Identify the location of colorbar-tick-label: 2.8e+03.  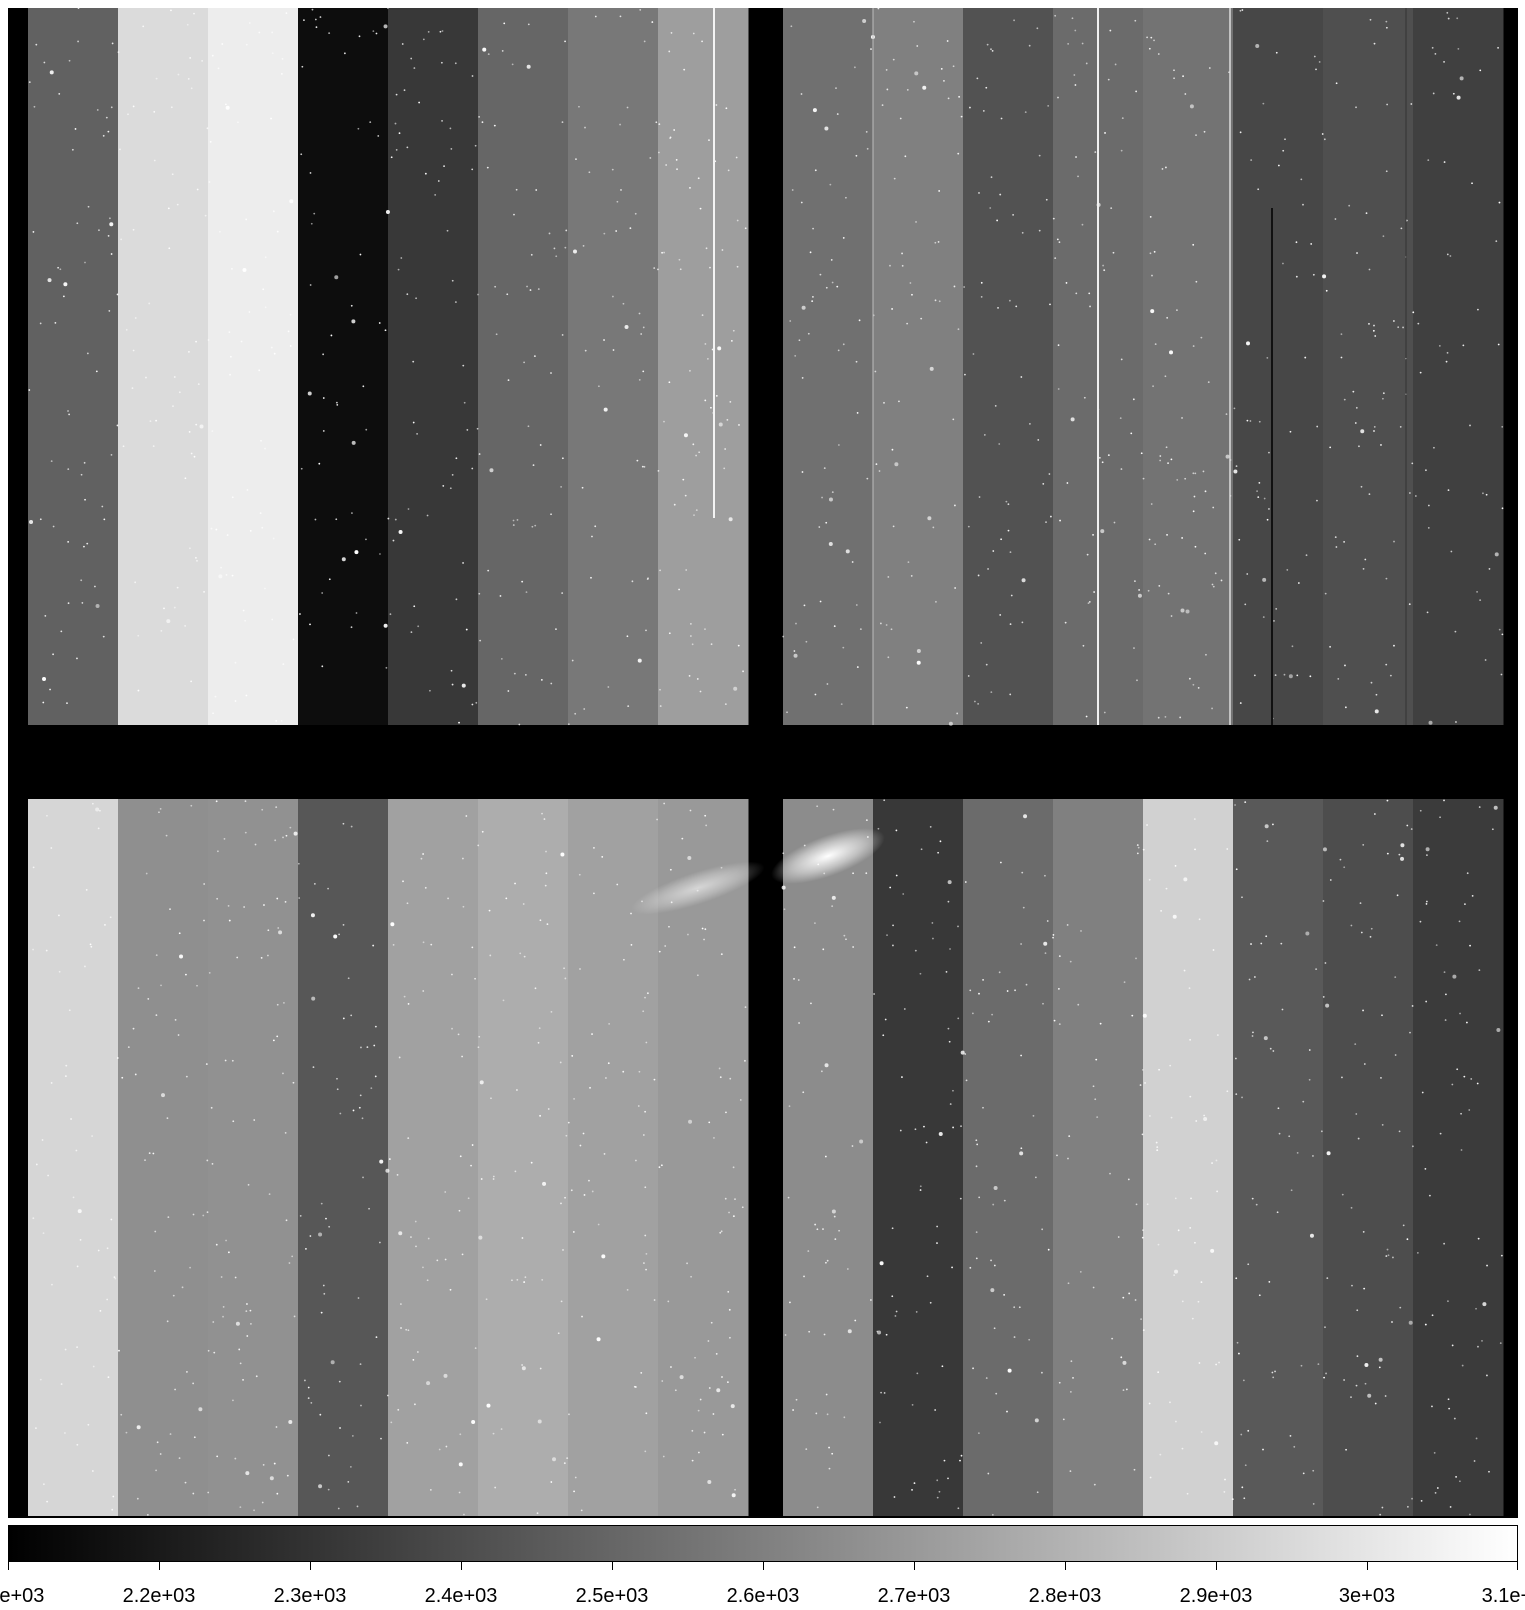
(1065, 1596).